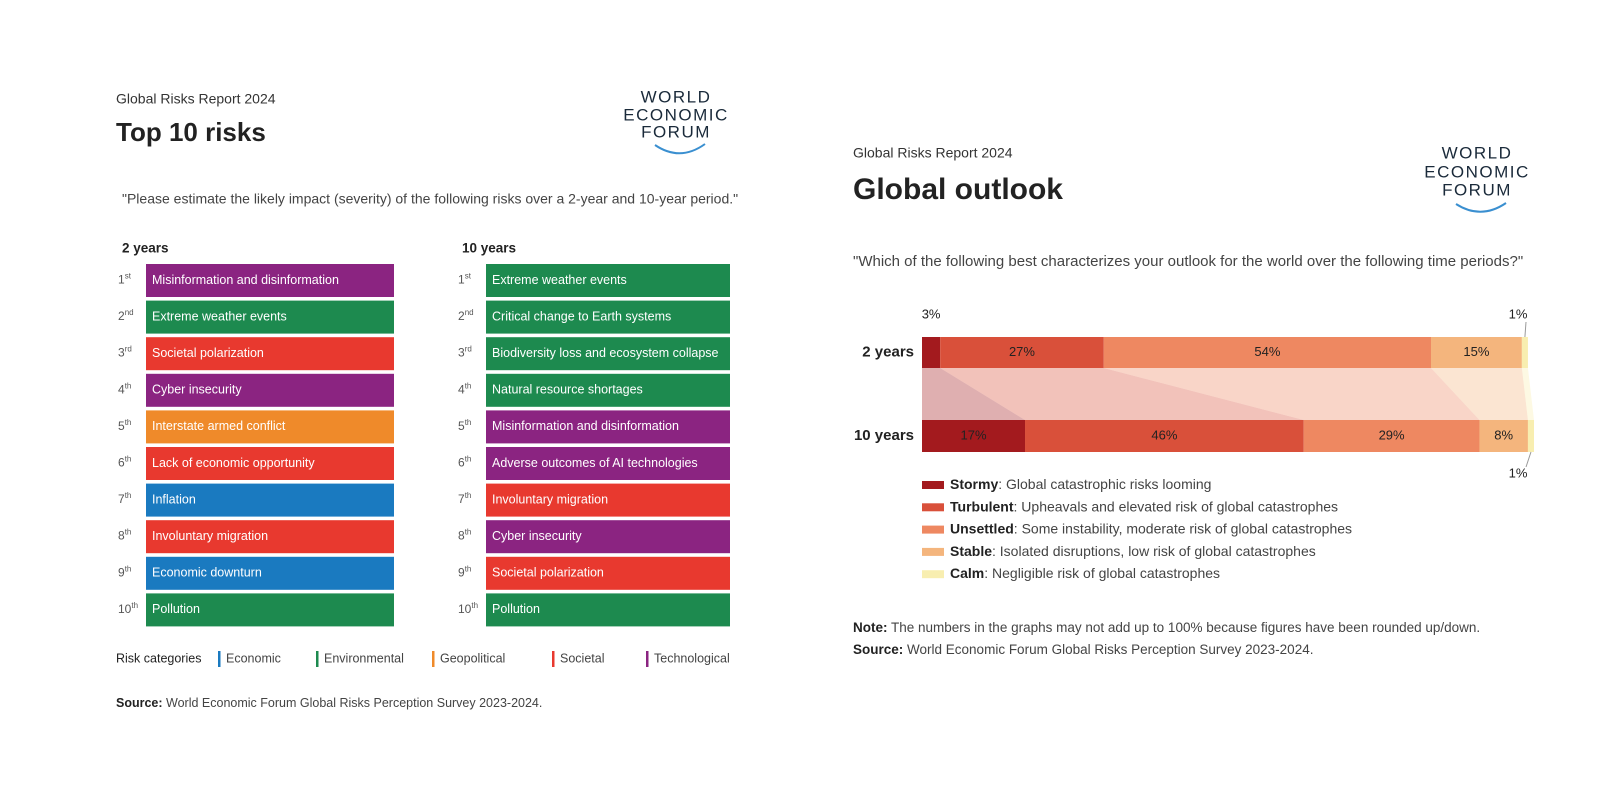 The image size is (1600, 800). Describe the element at coordinates (581, 316) in the screenshot. I see `risk-label: Critical change to Earth systems` at that location.